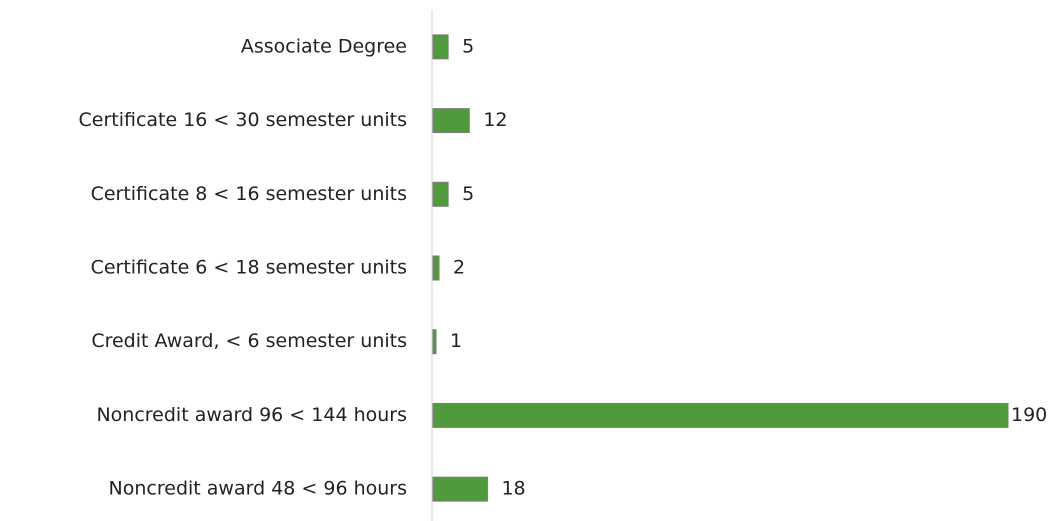 This screenshot has height=521, width=1064. Describe the element at coordinates (1029, 415) in the screenshot. I see `data-label: 190` at that location.